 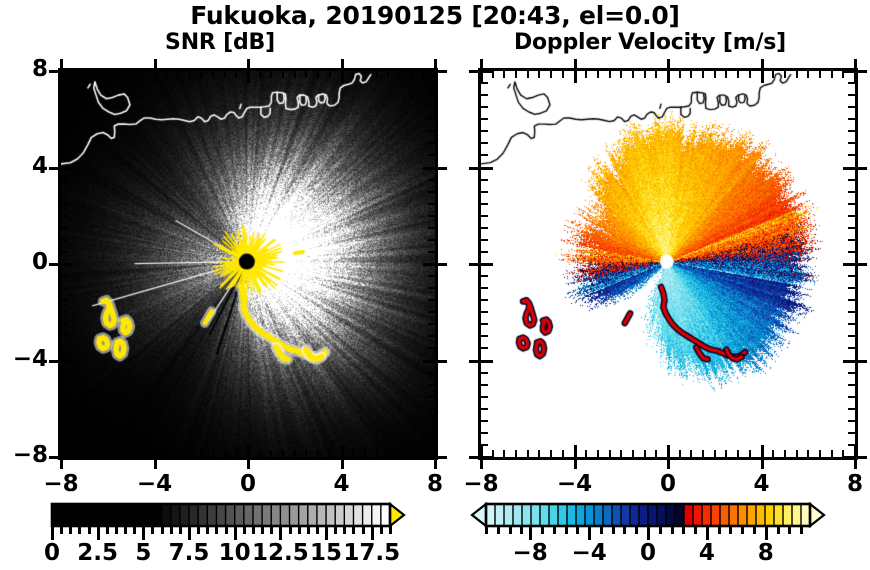 I want to click on y-tick-label: −8, so click(x=30, y=455).